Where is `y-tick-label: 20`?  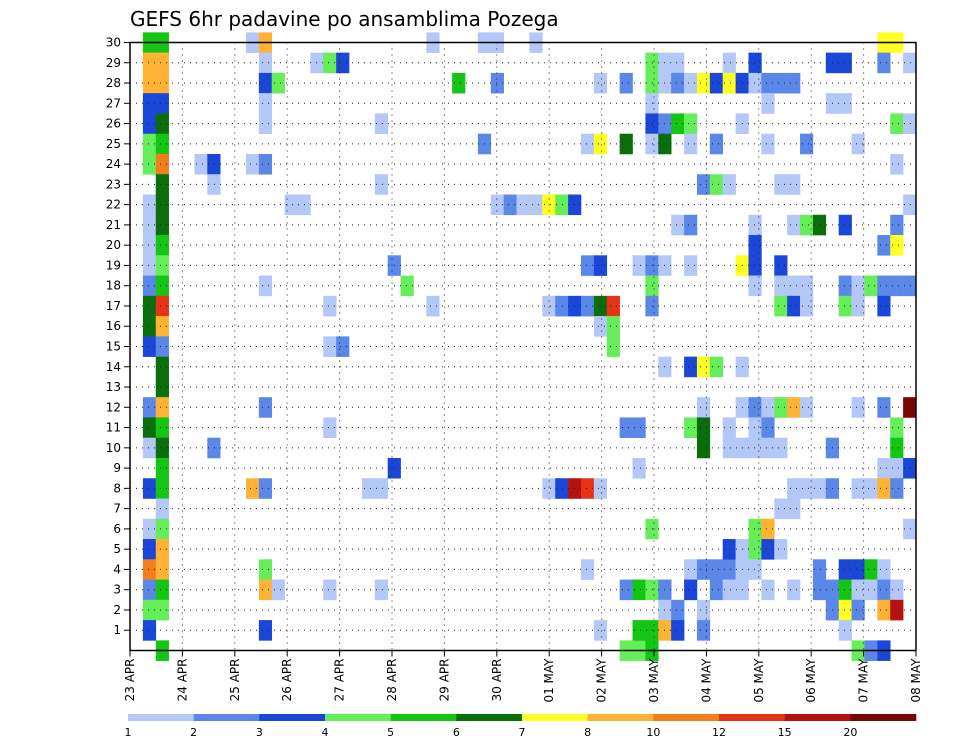 y-tick-label: 20 is located at coordinates (113, 245).